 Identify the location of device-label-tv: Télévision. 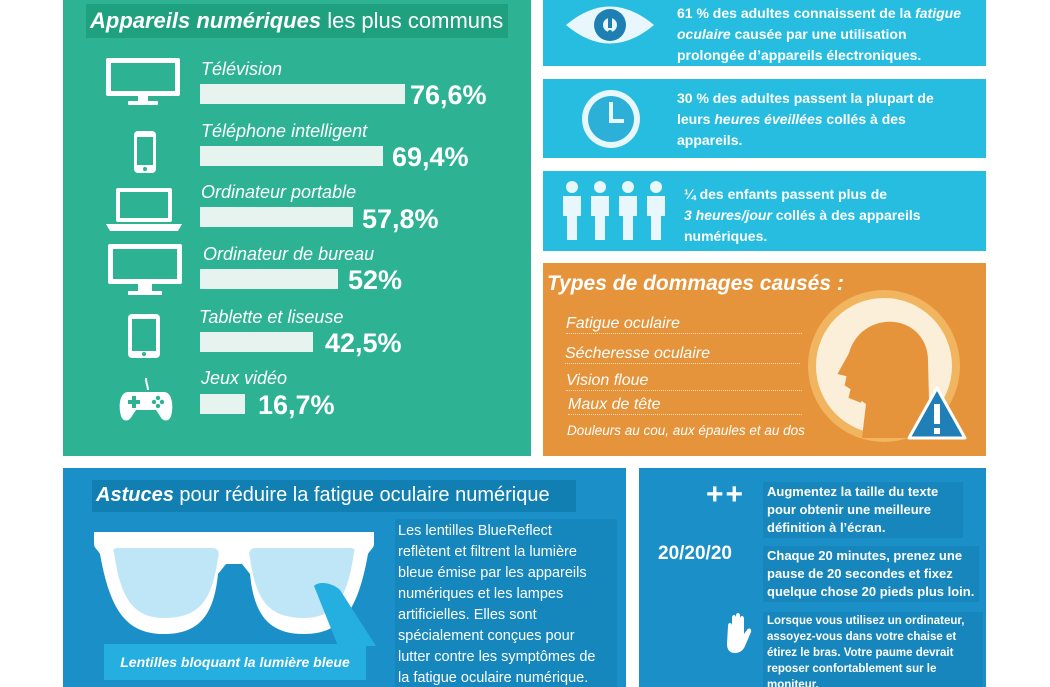
(242, 69).